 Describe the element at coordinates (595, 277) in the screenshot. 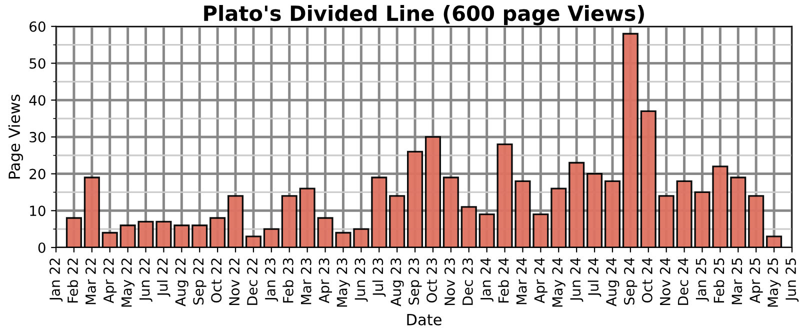

I see `x-tick-label: Jul 24` at that location.